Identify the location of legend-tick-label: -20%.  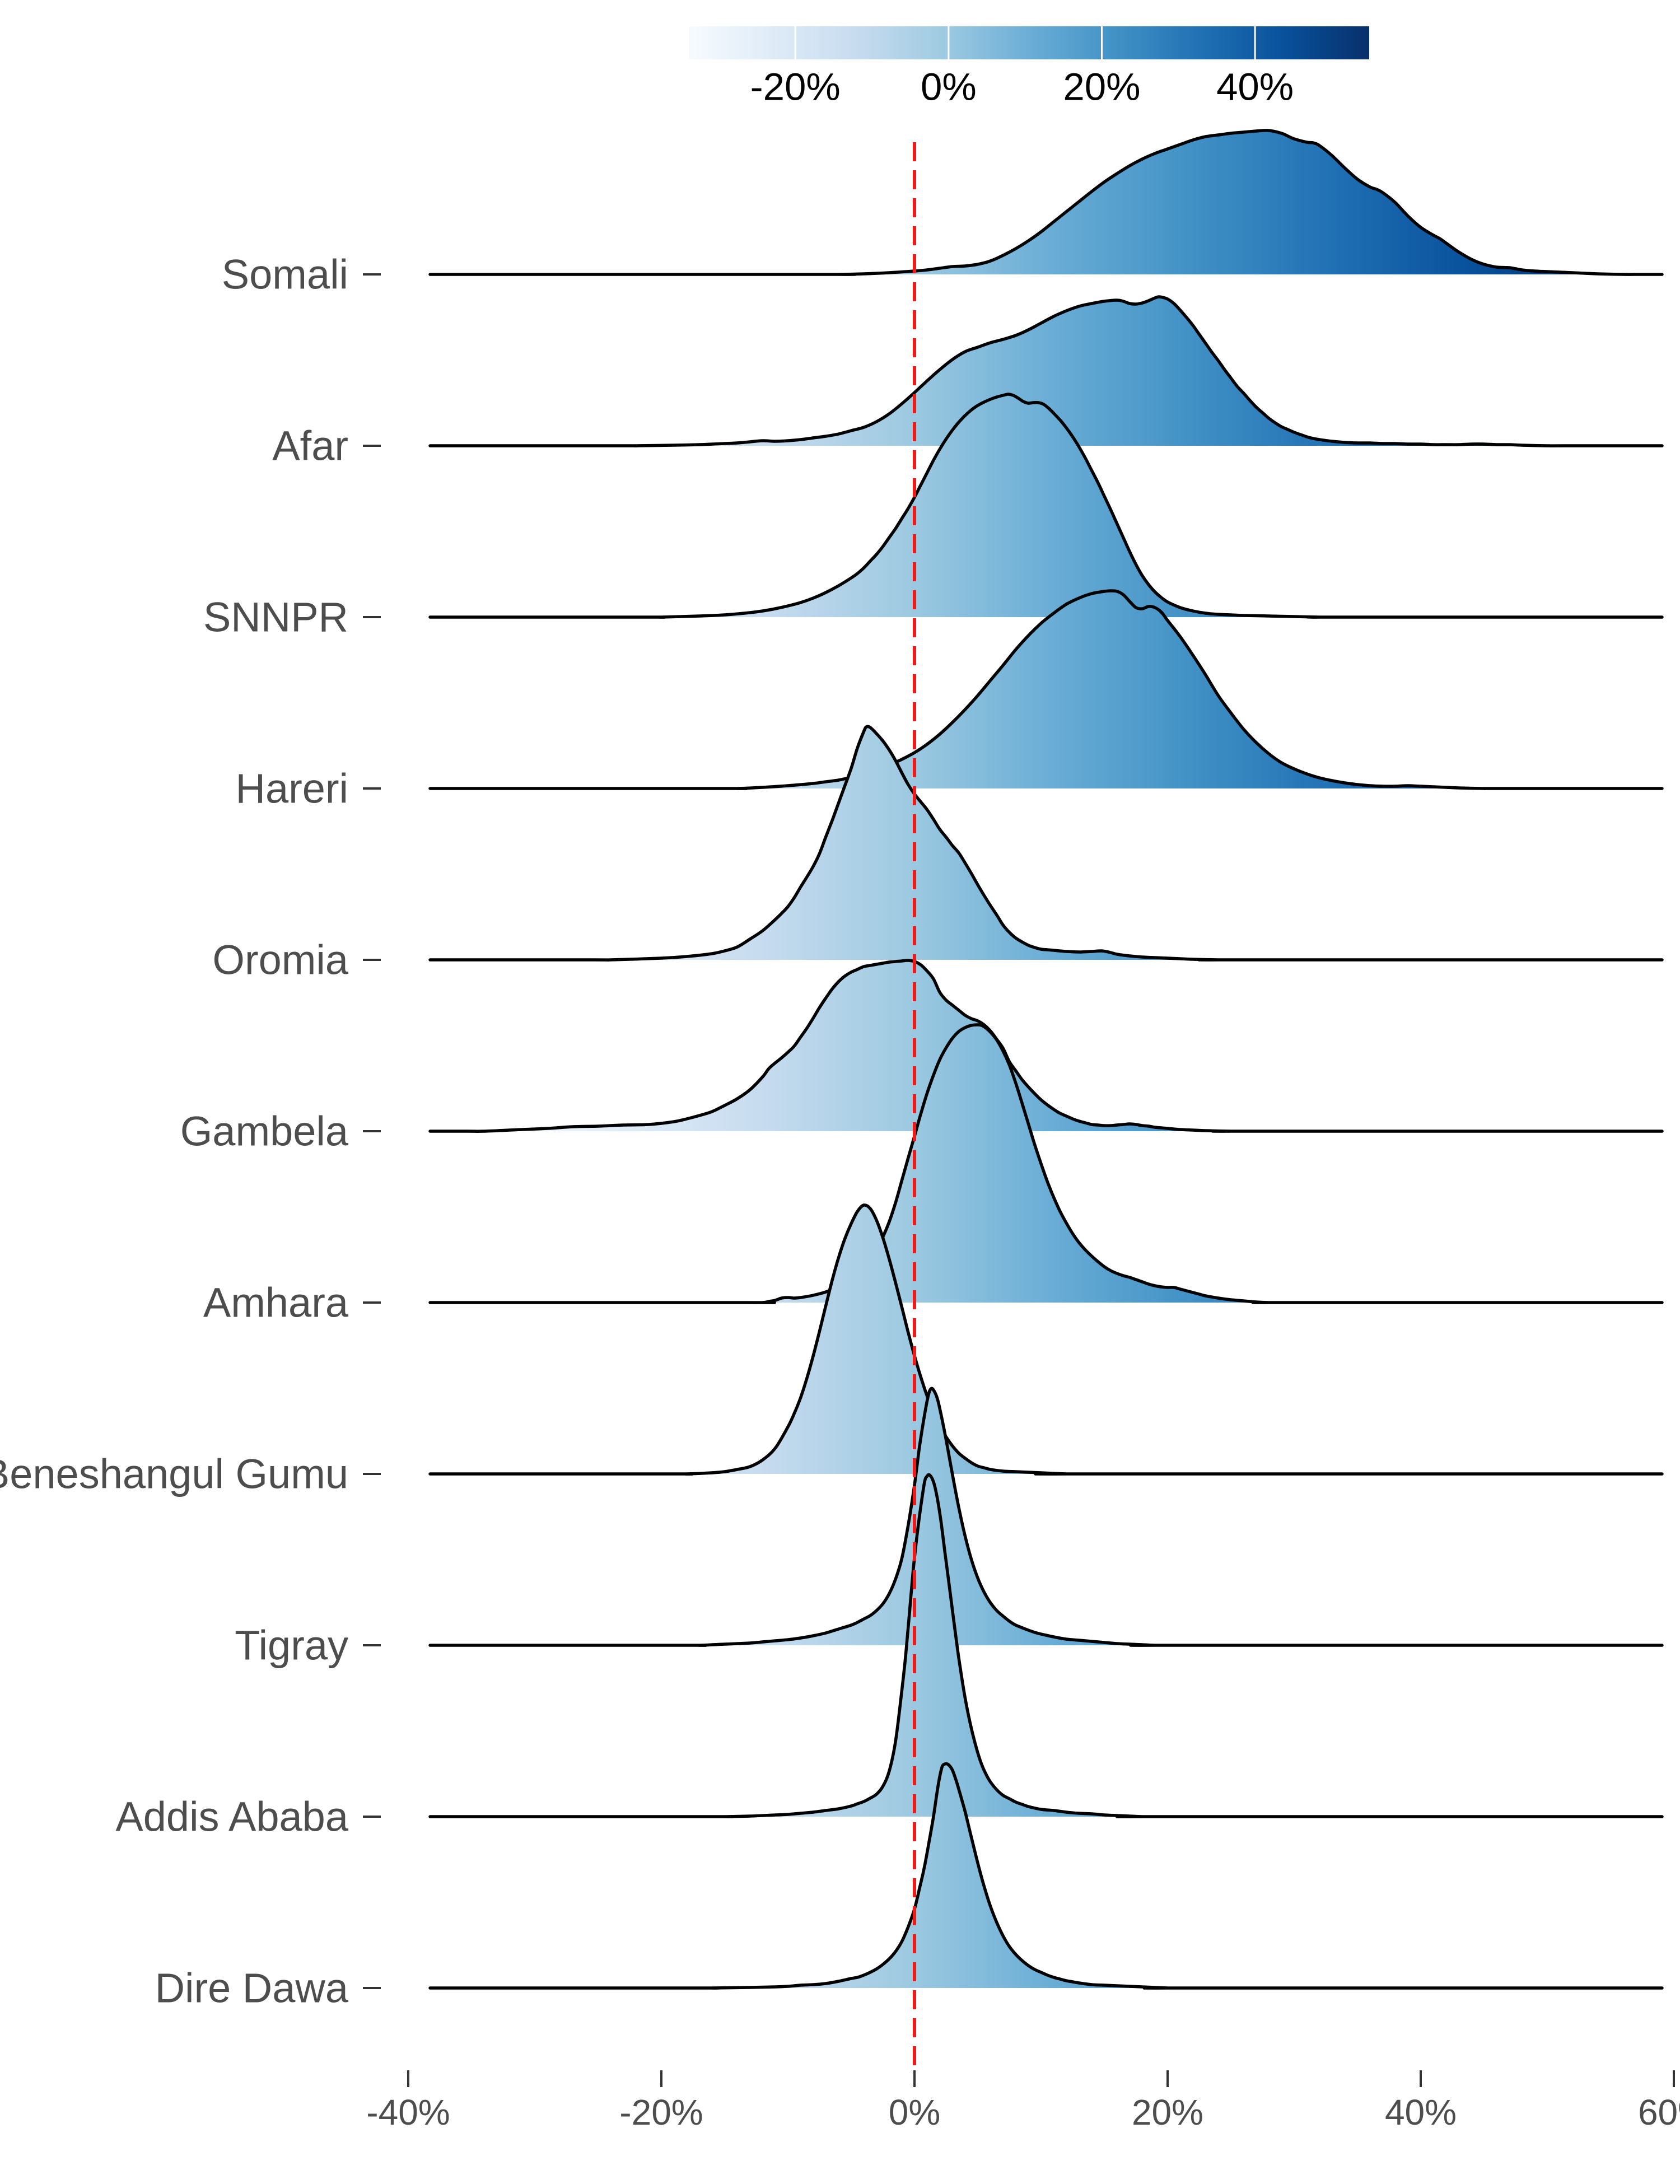
(796, 88).